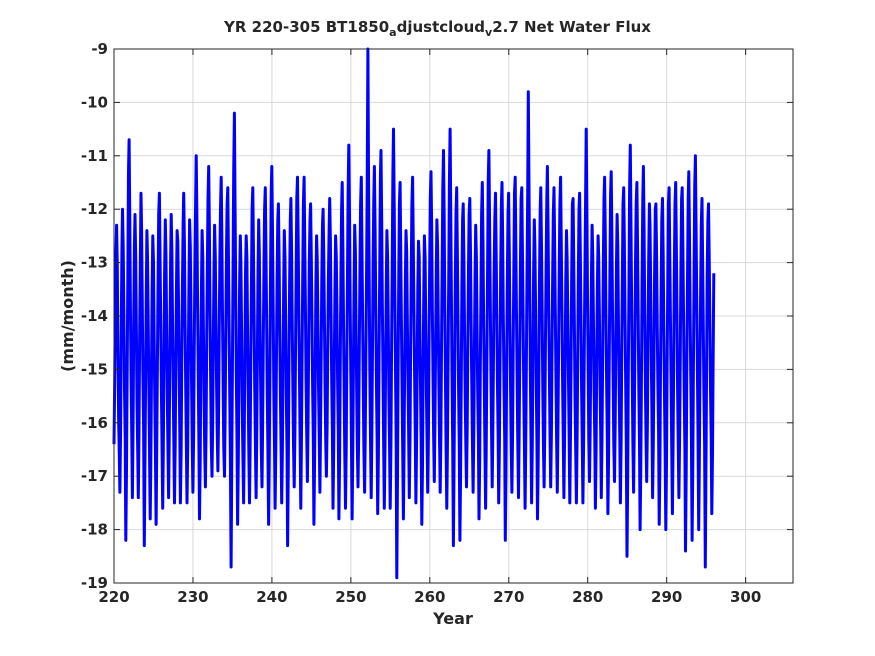 Image resolution: width=875 pixels, height=656 pixels. What do you see at coordinates (393, 32) in the screenshot?
I see `chart-title-sub-1: a` at bounding box center [393, 32].